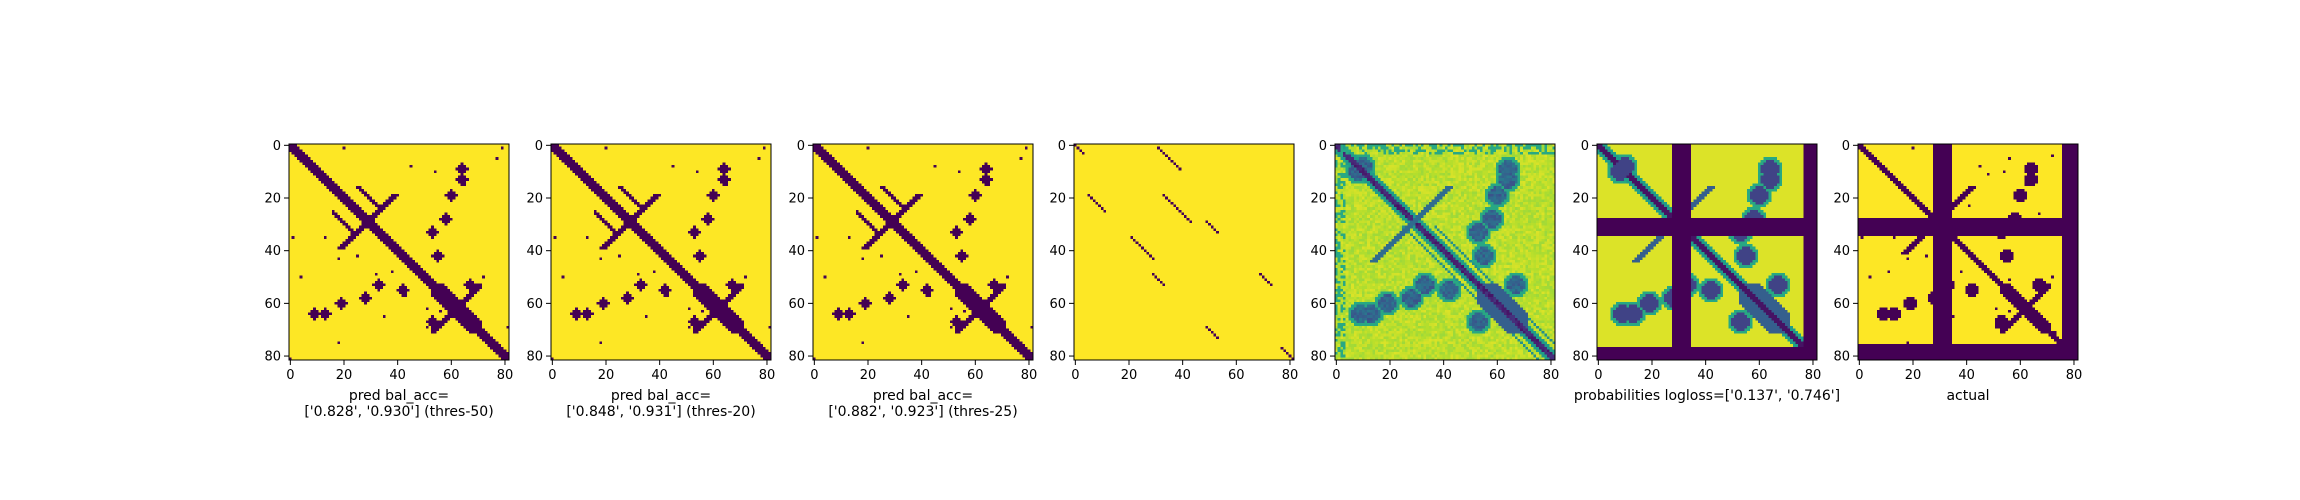 The height and width of the screenshot is (500, 2300). I want to click on x-axis-label: ['0.848', '0.931'] (thres-20), so click(660, 412).